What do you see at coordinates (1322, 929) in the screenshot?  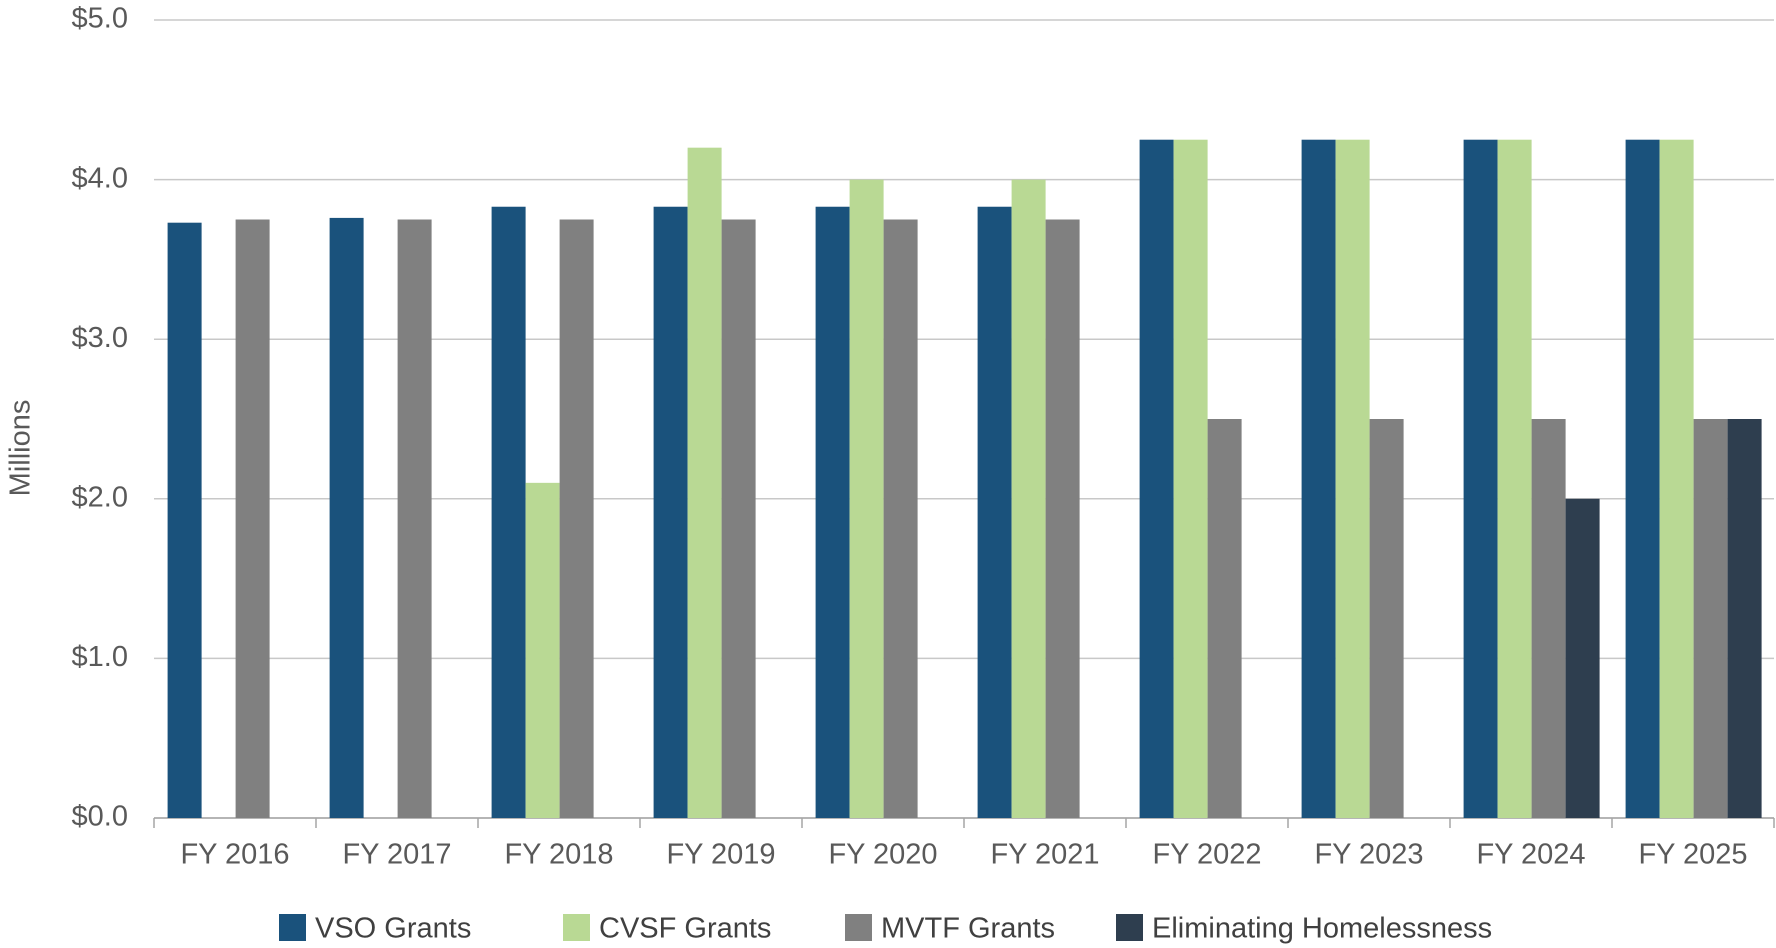 I see `legend-label: Eliminating Homelessness` at bounding box center [1322, 929].